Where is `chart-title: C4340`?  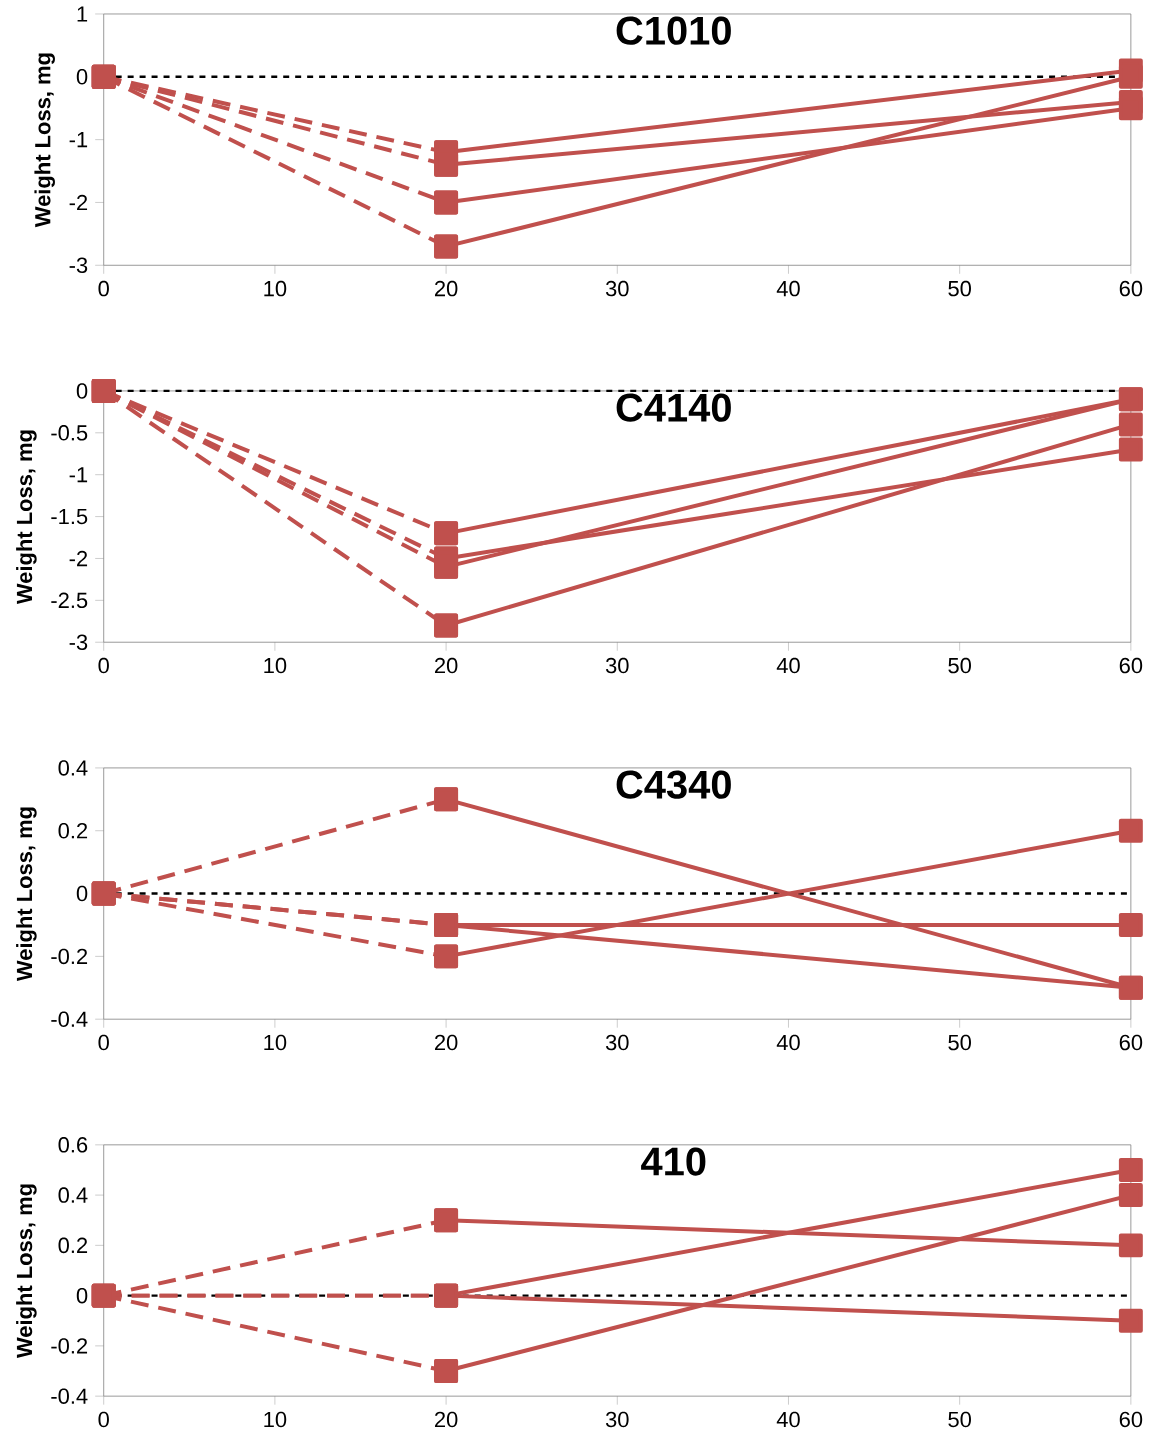 chart-title: C4340 is located at coordinates (673, 784).